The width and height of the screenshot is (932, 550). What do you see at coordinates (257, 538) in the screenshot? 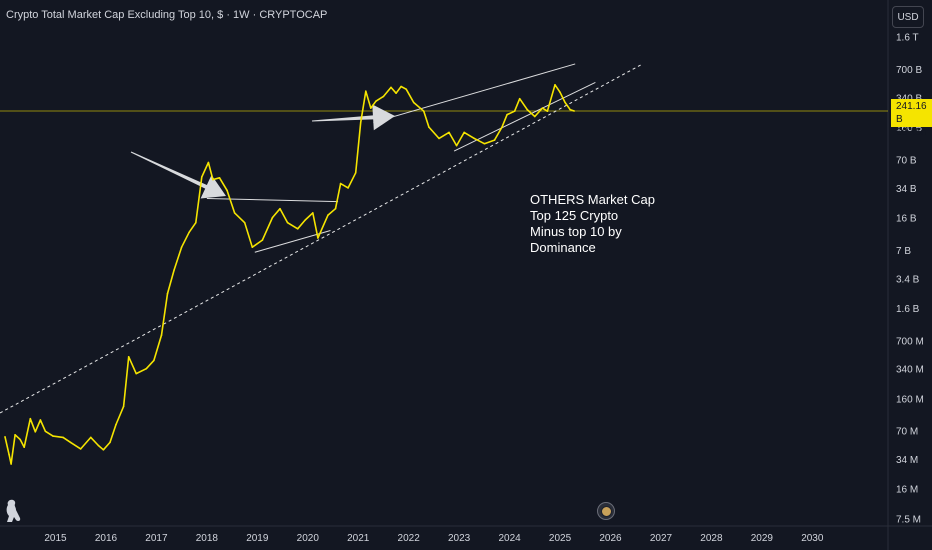
I see `x-tick-label: 2019` at bounding box center [257, 538].